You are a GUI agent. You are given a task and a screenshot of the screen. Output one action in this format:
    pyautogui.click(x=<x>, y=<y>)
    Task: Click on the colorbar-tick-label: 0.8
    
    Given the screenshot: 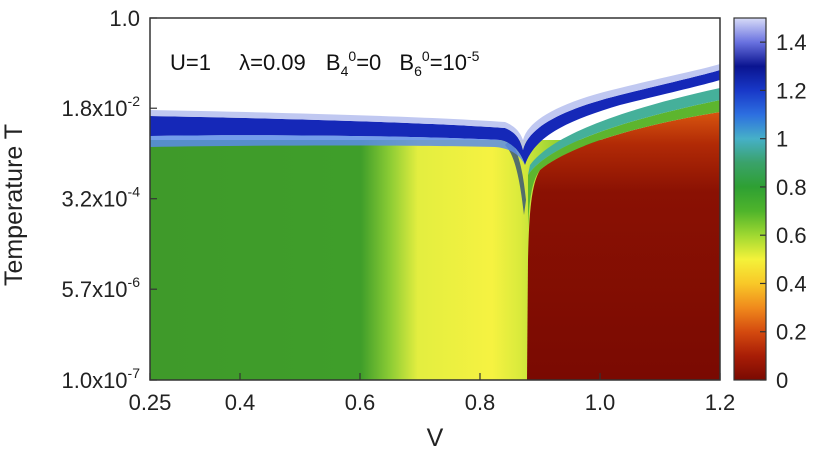 What is the action you would take?
    pyautogui.click(x=791, y=187)
    